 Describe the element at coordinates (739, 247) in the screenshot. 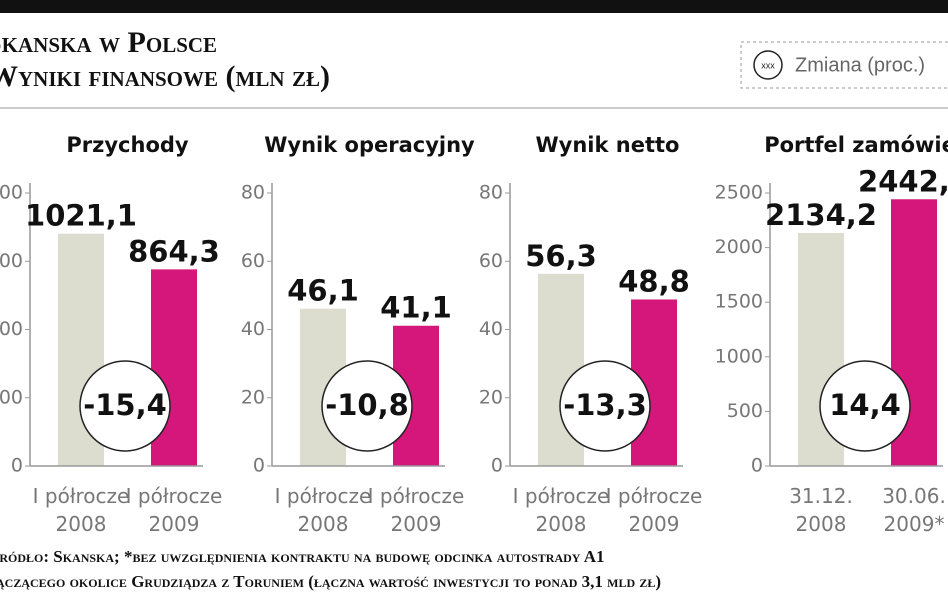

I see `y-tick-label: 2000` at that location.